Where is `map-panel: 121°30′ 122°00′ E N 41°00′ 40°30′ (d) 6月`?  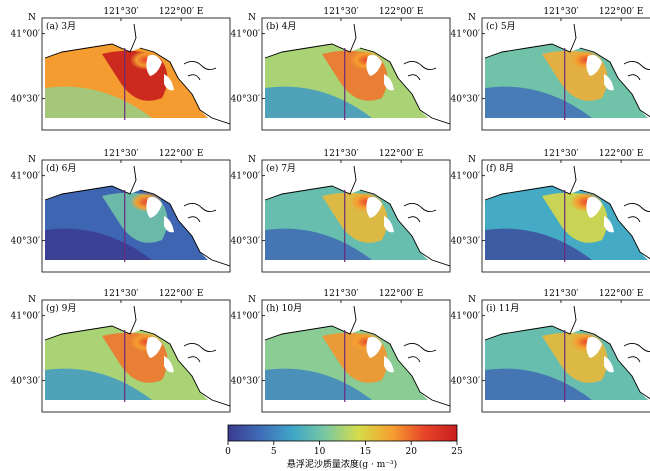 map-panel: 121°30′ 122°00′ E N 41°00′ 40°30′ (d) 6月 is located at coordinates (121, 211).